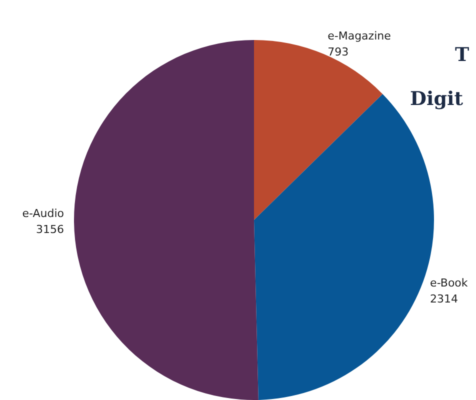 This screenshot has height=400, width=476. I want to click on data-label: 3156, so click(50, 229).